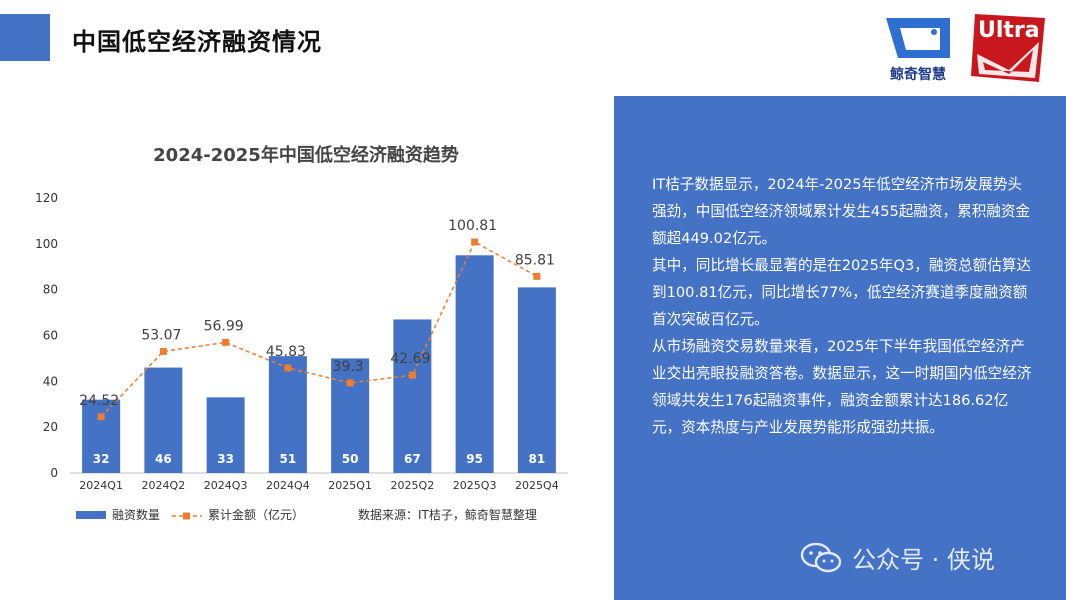  I want to click on x-tick-label: 2024Q4, so click(288, 485).